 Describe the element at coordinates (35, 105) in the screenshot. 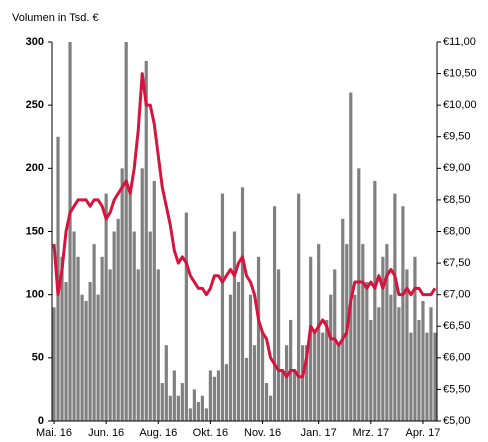

I see `y-tick-label: 250` at that location.